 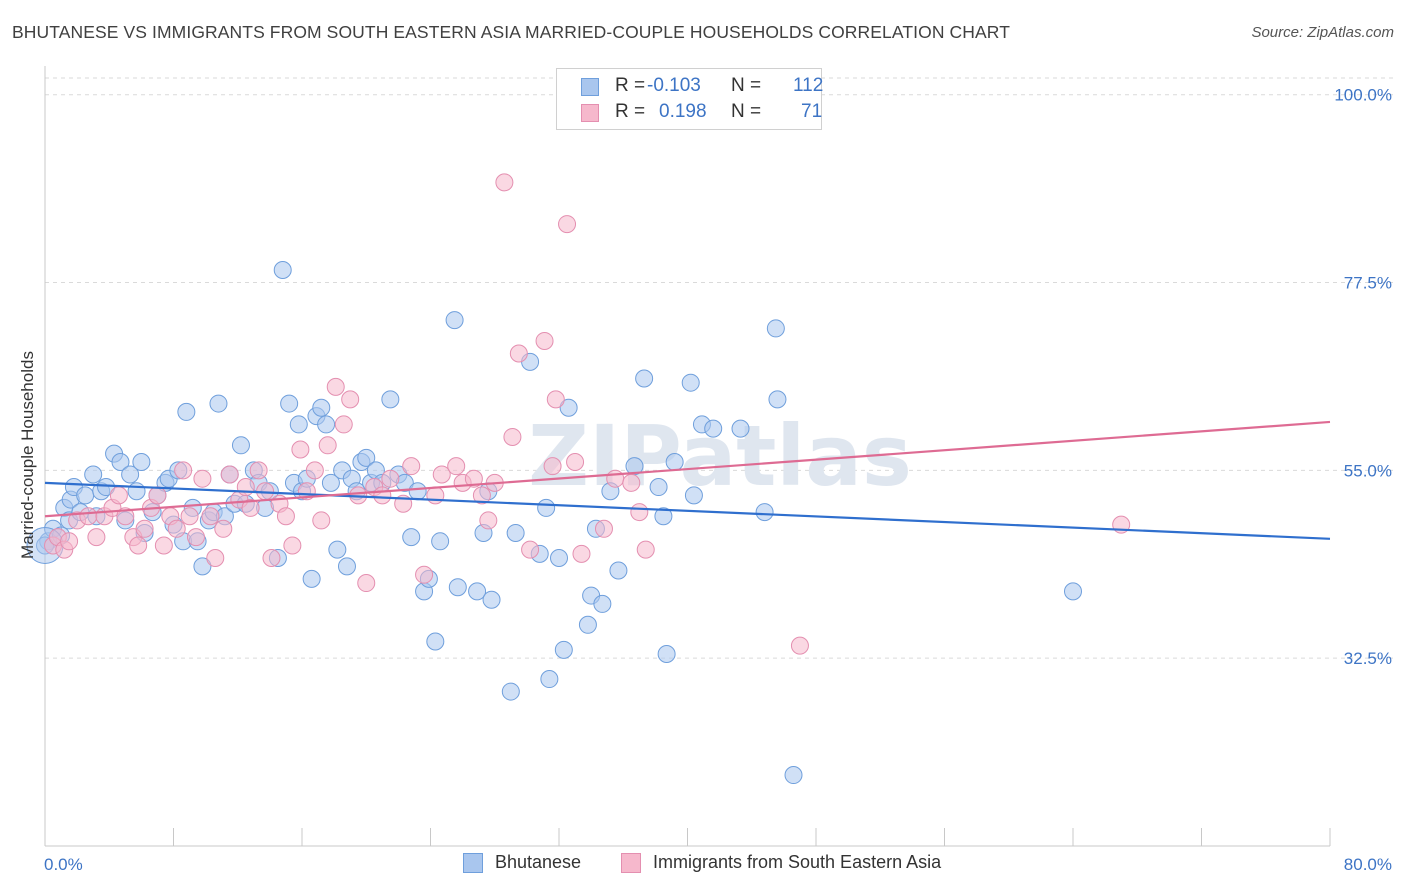 What do you see at coordinates (631, 863) in the screenshot?
I see `bottom-legend-swatch-immigrants` at bounding box center [631, 863].